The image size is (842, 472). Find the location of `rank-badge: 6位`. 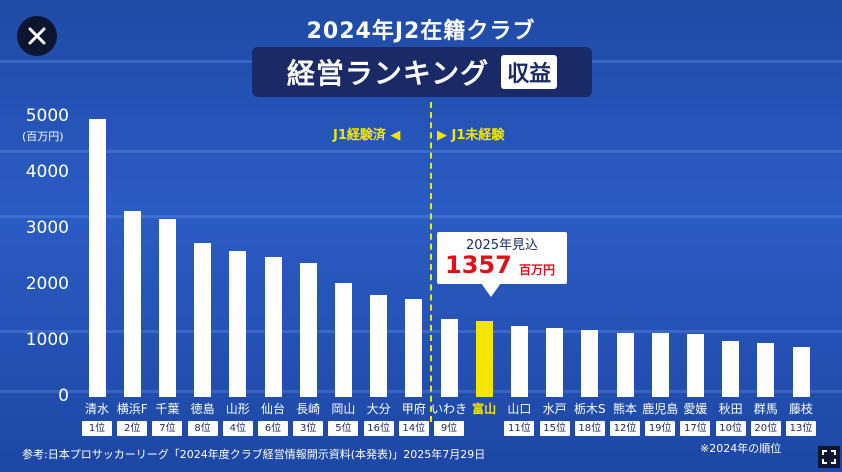

rank-badge: 6位 is located at coordinates (273, 428).